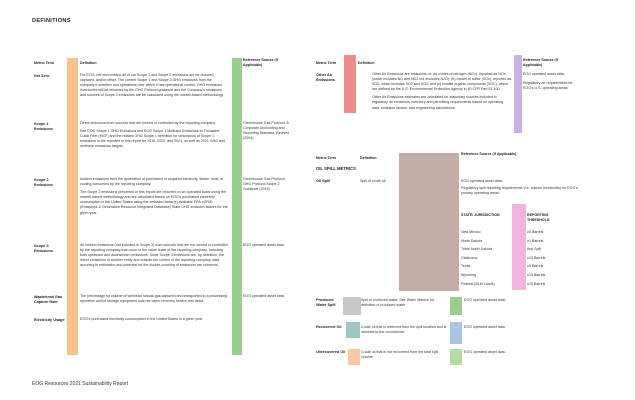 The width and height of the screenshot is (635, 400). Describe the element at coordinates (326, 63) in the screenshot. I see `right-header-term: Metric Term` at that location.